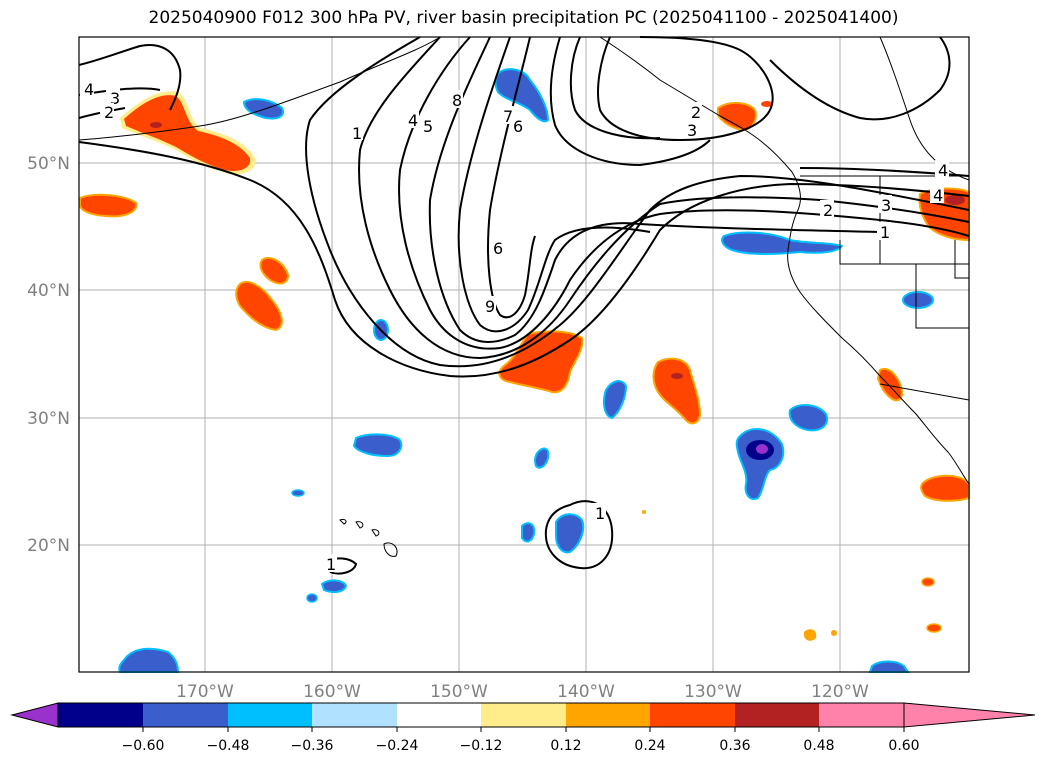  What do you see at coordinates (312, 746) in the screenshot?
I see `colorbar-label: −0.36` at bounding box center [312, 746].